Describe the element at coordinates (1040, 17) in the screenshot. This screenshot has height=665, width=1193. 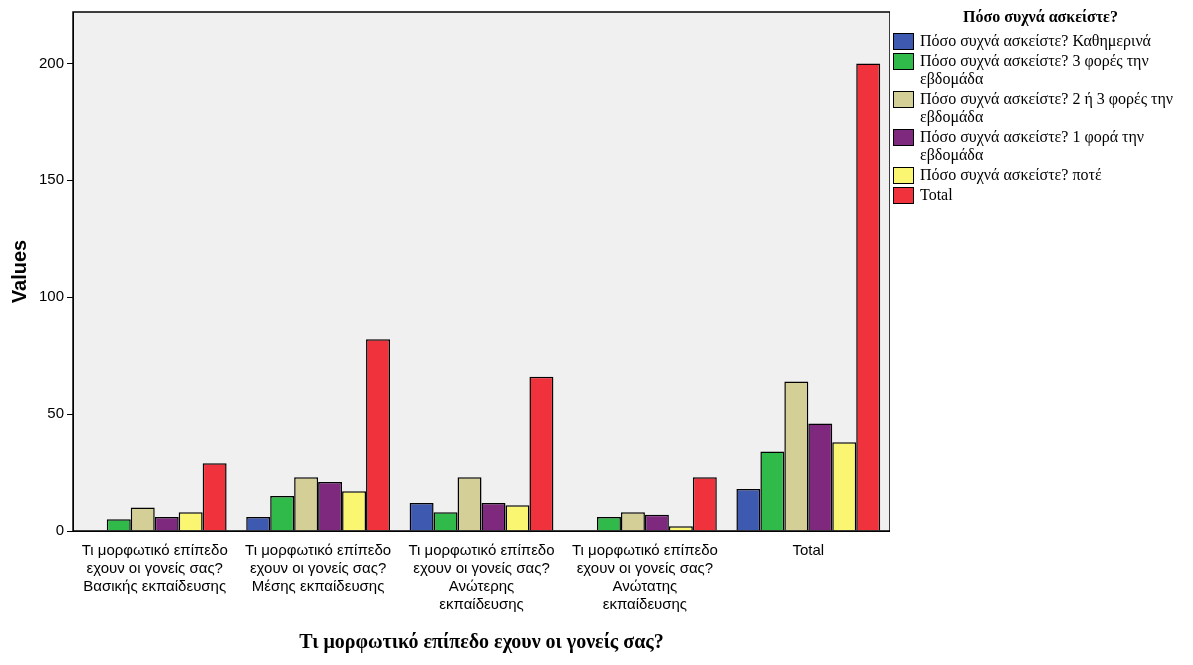
I see `legend-title: Πόσο συχνά ασκείστε?` at that location.